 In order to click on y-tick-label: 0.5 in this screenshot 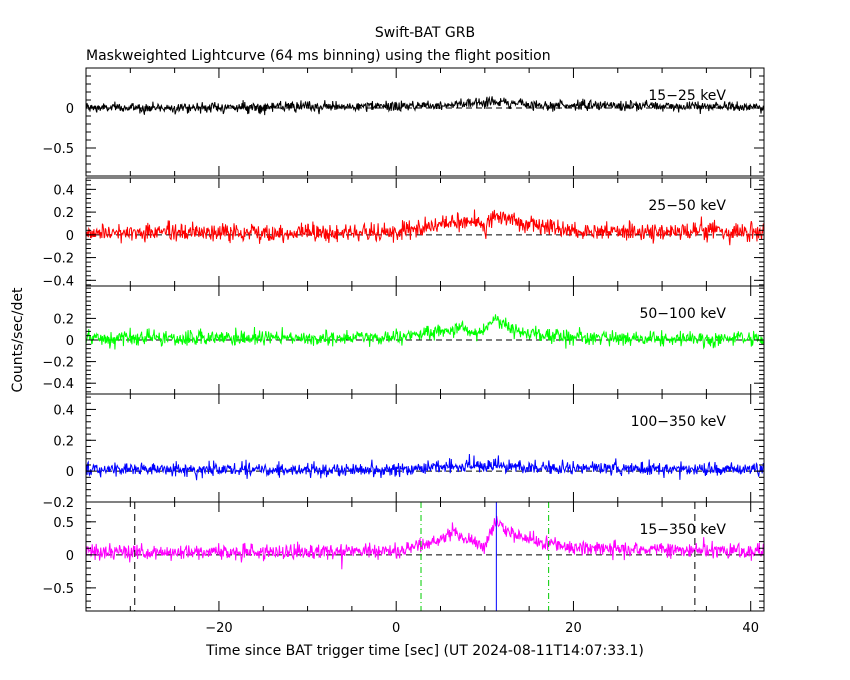, I will do `click(63, 523)`.